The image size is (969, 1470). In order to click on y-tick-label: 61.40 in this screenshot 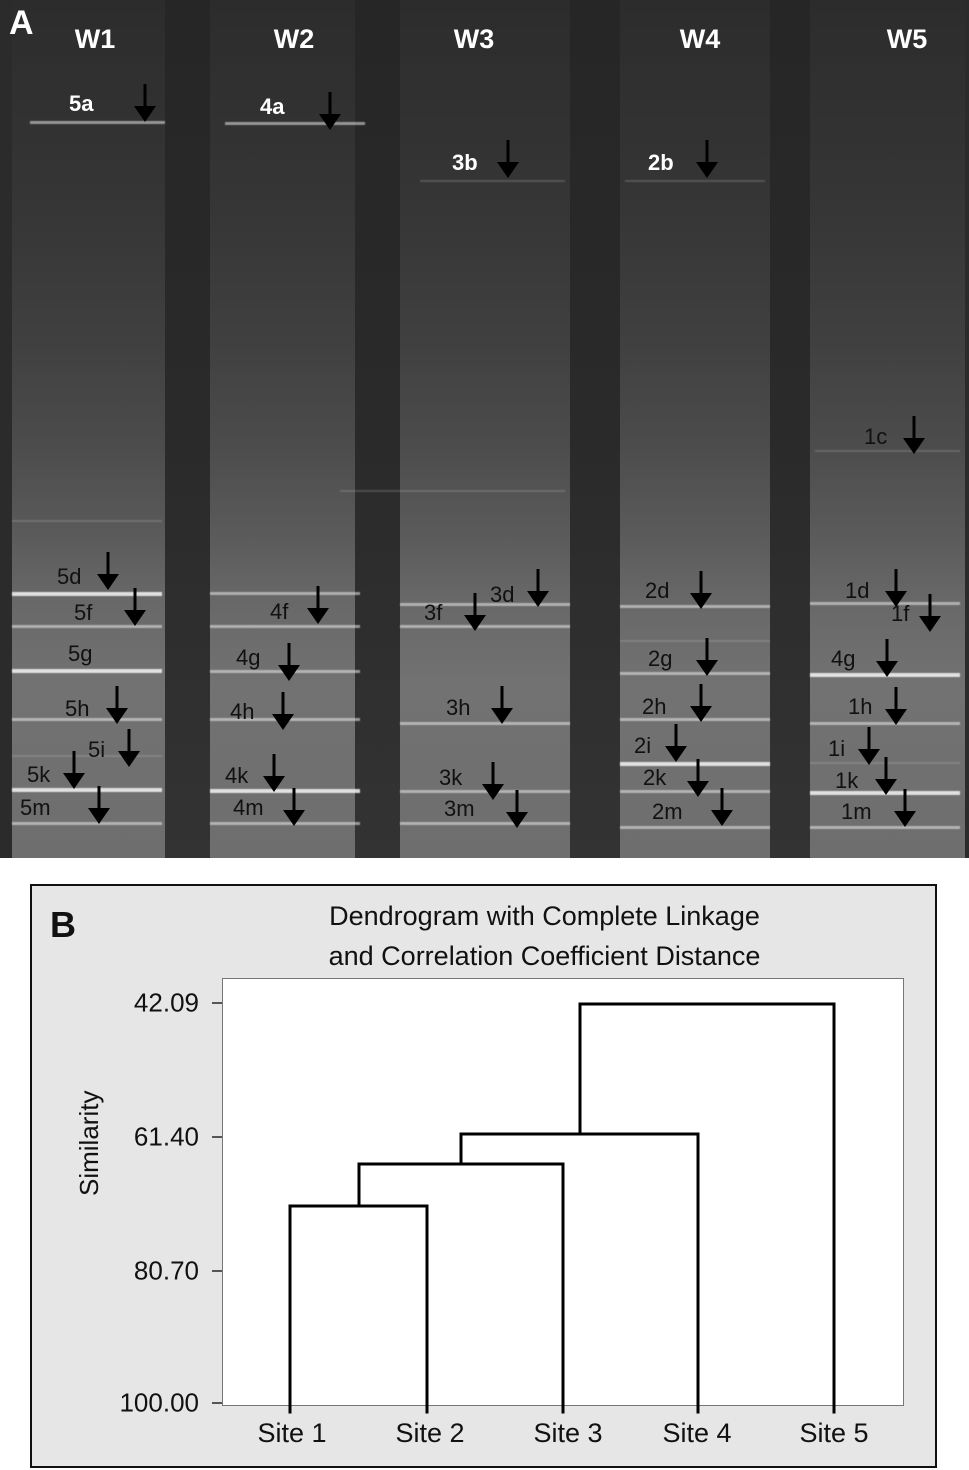, I will do `click(166, 1136)`.